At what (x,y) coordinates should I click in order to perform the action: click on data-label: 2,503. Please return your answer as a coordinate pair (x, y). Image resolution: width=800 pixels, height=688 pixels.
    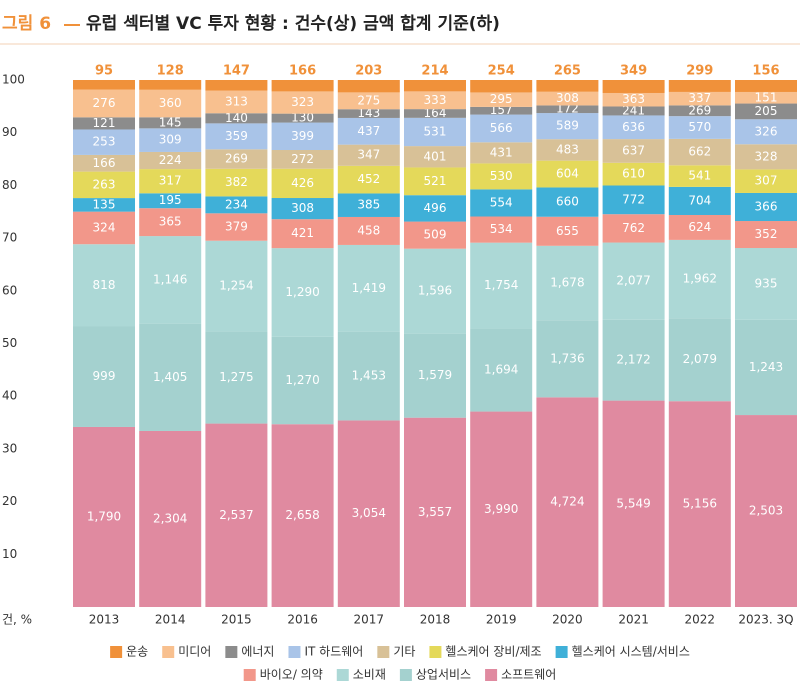
    Looking at the image, I should click on (766, 511).